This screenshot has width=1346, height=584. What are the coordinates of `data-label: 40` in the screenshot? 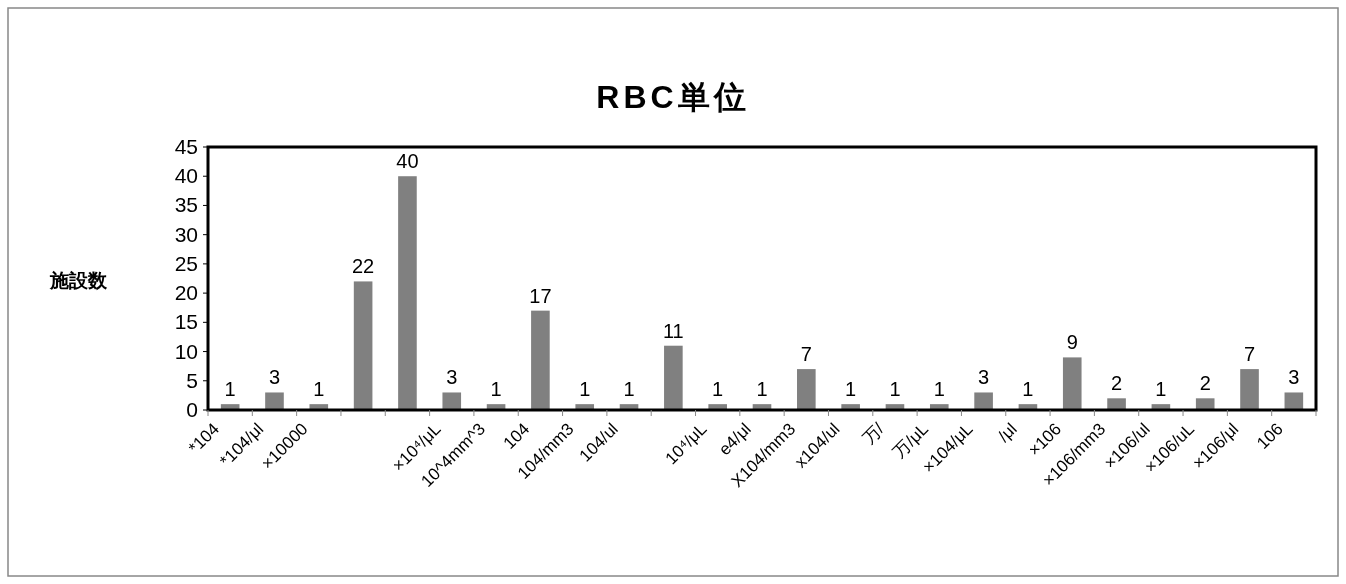 It's located at (407, 161).